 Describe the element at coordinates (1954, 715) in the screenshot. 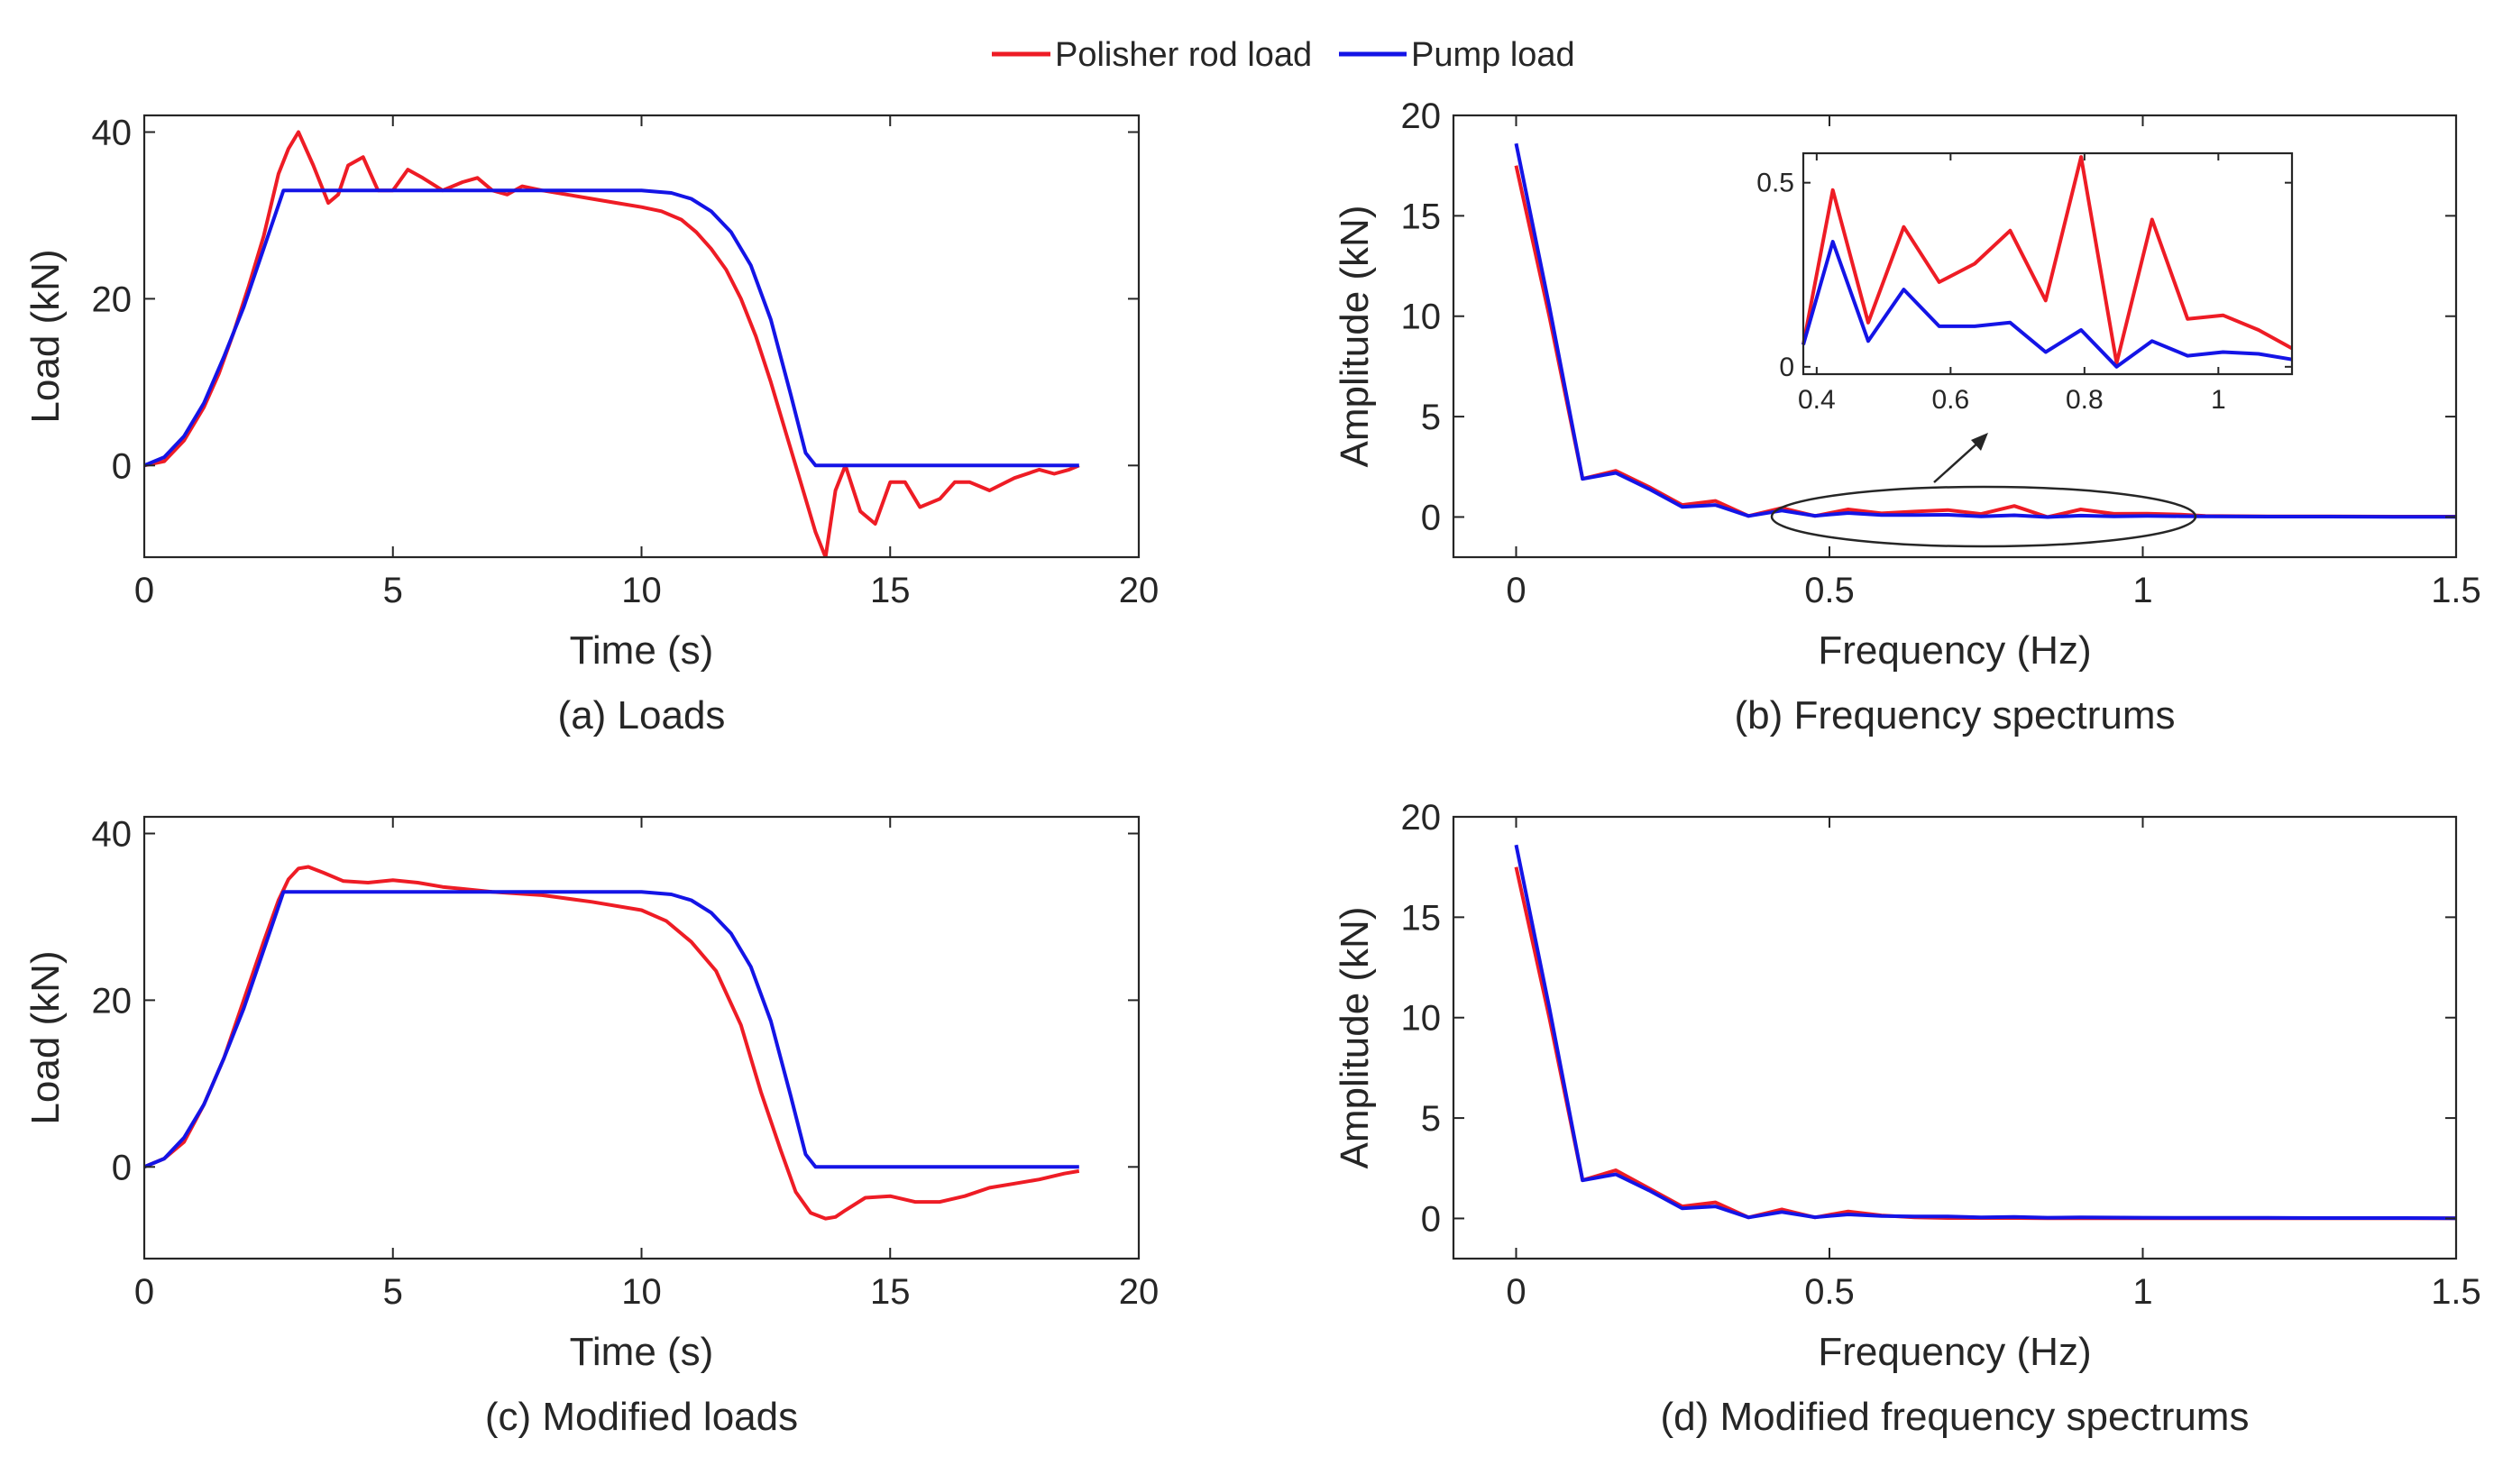

I see `panel-caption: (b) Frequency spectrums` at that location.